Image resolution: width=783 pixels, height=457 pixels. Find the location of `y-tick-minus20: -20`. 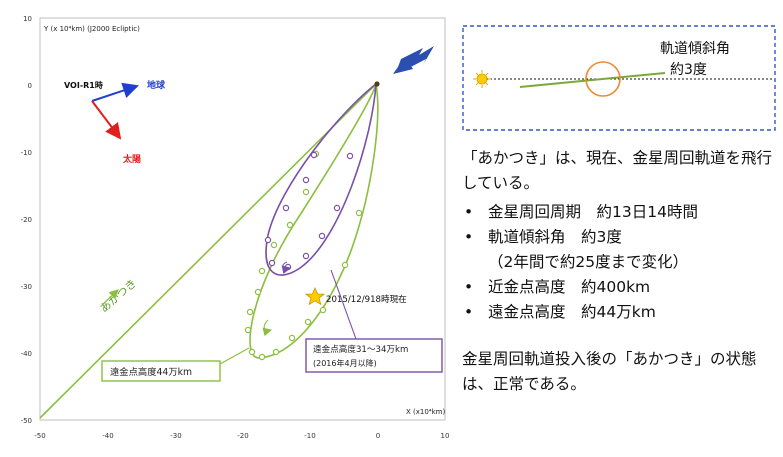

y-tick-minus20: -20 is located at coordinates (26, 220).